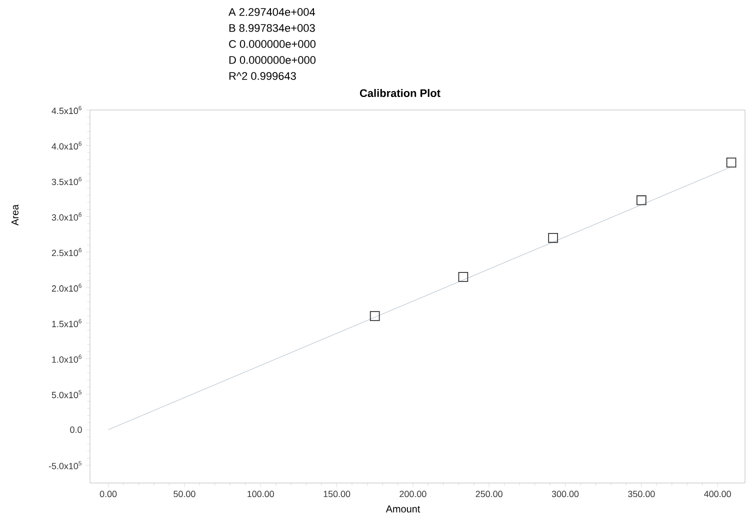 The height and width of the screenshot is (518, 749). What do you see at coordinates (67, 323) in the screenshot?
I see `y-tick-label: 1.5x10$^{6}$` at bounding box center [67, 323].